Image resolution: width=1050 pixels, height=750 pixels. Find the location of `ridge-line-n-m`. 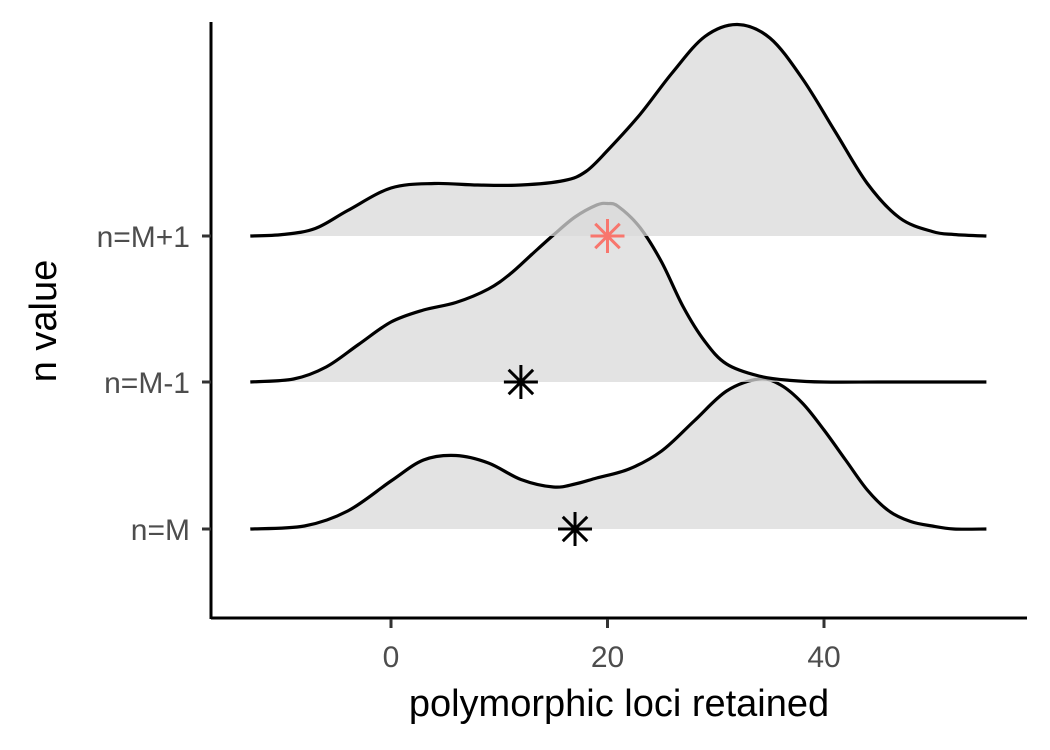

ridge-line-n-m is located at coordinates (618, 454).